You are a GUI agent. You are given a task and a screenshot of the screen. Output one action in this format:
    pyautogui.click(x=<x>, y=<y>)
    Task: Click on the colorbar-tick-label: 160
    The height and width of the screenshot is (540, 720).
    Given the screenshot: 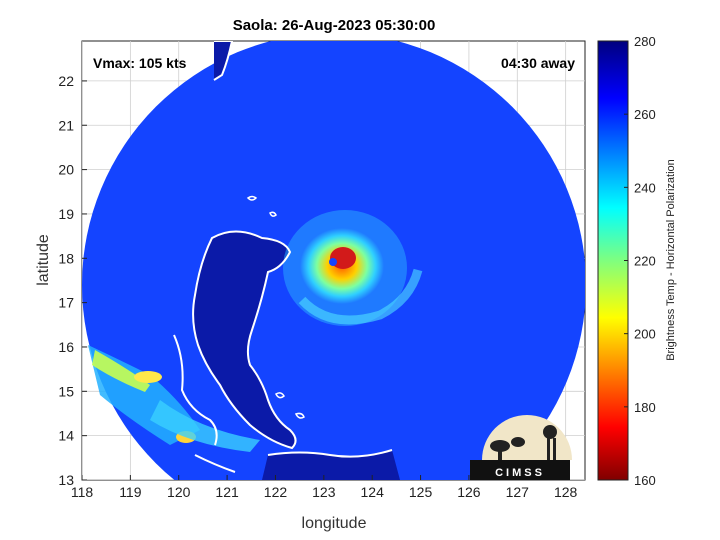 What is the action you would take?
    pyautogui.click(x=645, y=480)
    